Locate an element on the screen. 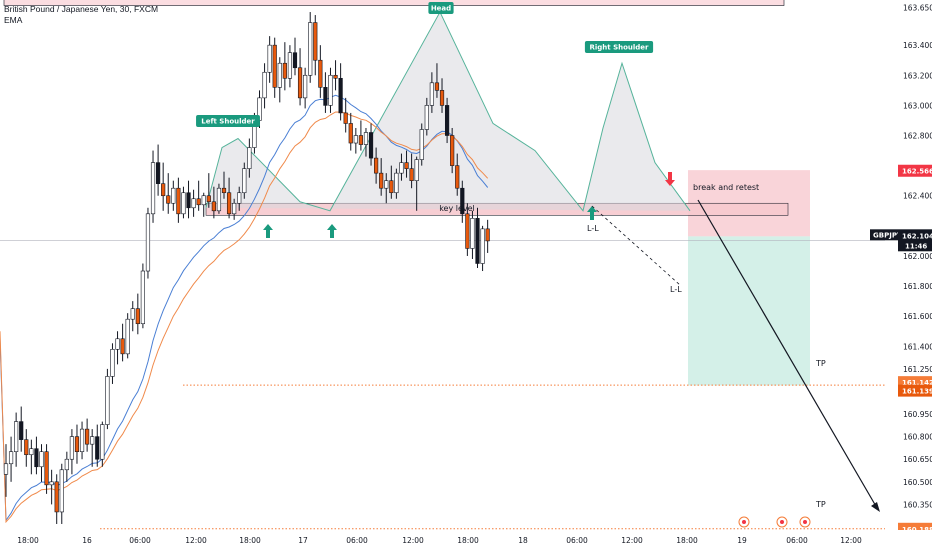 The height and width of the screenshot is (550, 932). x-tick-label: 19 is located at coordinates (742, 540).